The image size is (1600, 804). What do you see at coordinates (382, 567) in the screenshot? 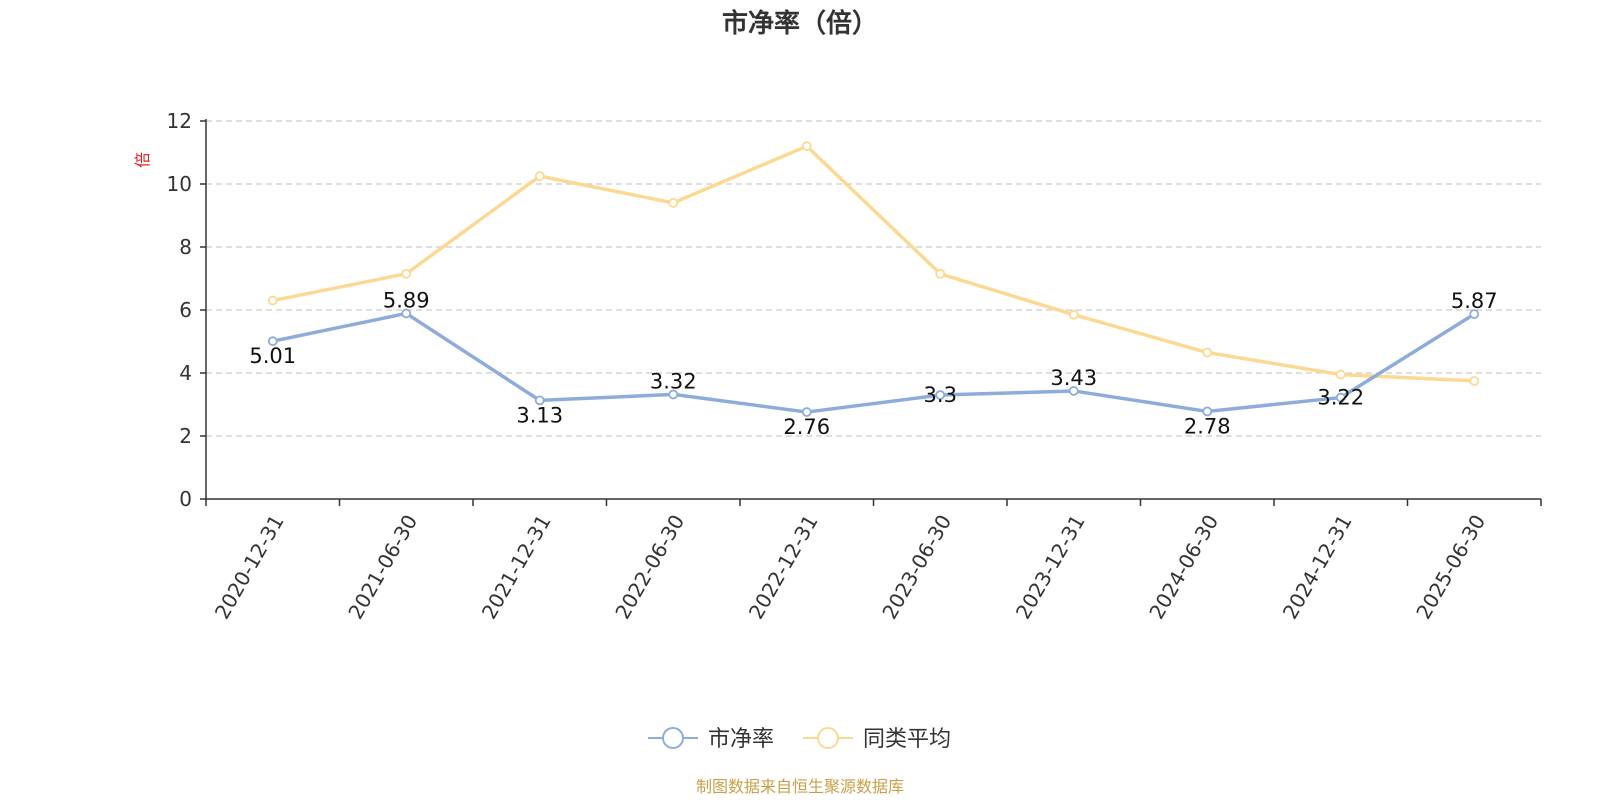
I see `x-tick-label: 2021-06-30` at bounding box center [382, 567].